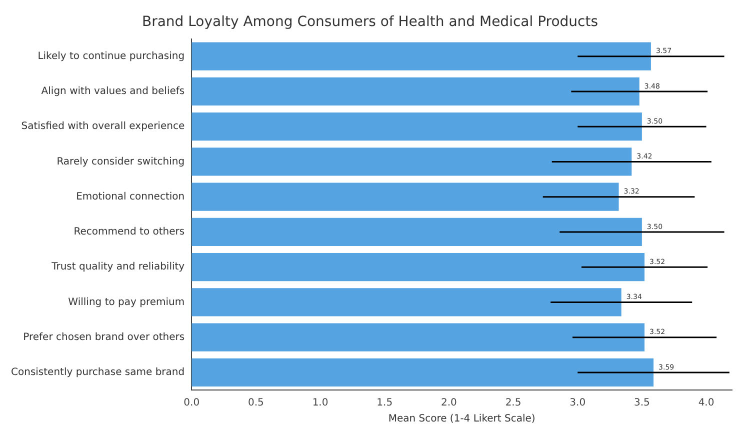  I want to click on x-tick-label: 2.0, so click(448, 403).